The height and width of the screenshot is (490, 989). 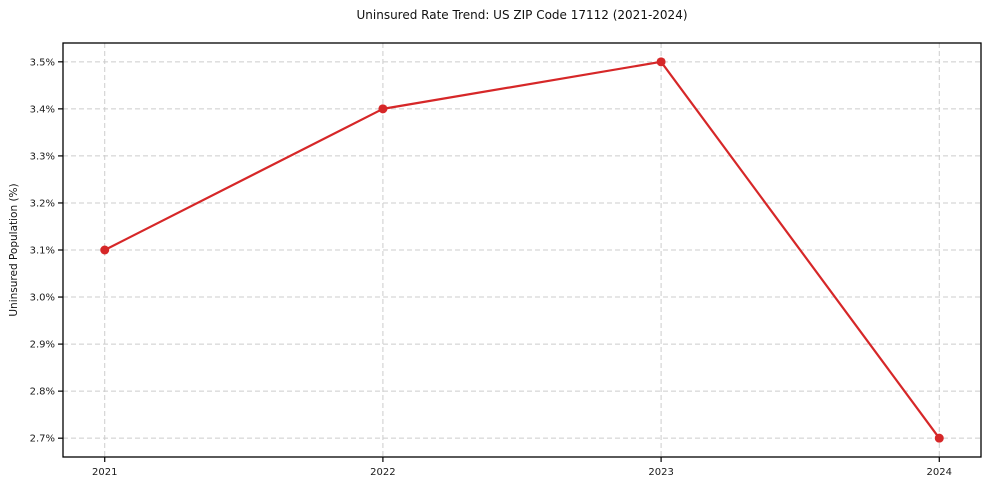 I want to click on y-tick-label: 2.9%, so click(x=42, y=345).